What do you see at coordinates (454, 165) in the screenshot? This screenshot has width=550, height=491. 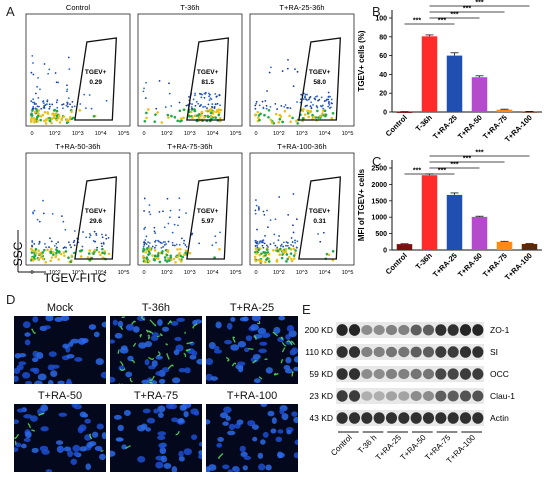 I see `significance-label: ***` at bounding box center [454, 165].